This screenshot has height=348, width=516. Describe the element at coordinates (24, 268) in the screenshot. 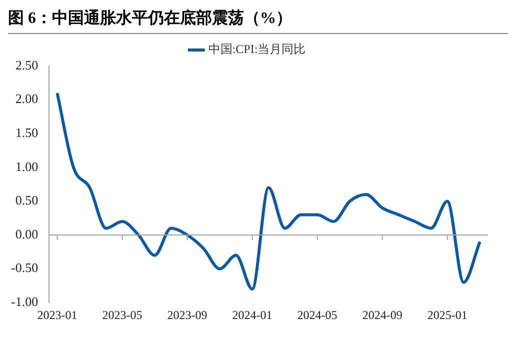

I see `y-tick-label: -0.50` at that location.